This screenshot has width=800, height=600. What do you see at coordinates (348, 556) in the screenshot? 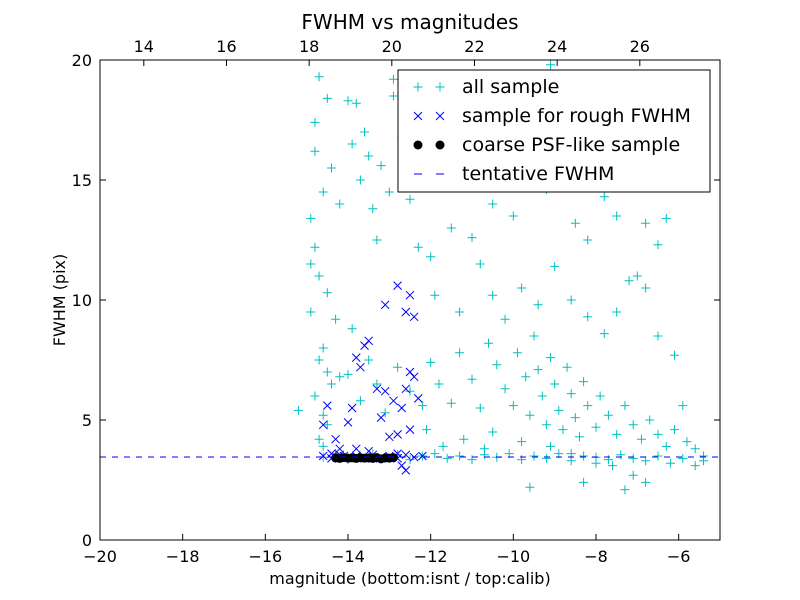
I see `x-tick-label: −14` at bounding box center [348, 556].